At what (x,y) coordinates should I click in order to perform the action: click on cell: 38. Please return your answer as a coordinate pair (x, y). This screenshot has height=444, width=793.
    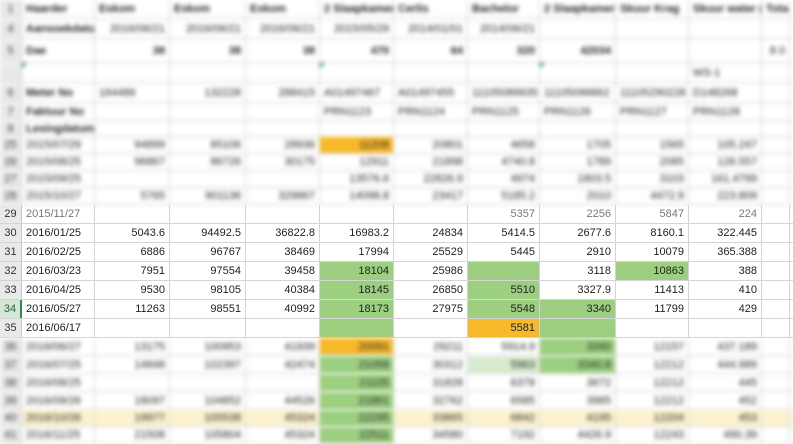
    Looking at the image, I should click on (283, 50).